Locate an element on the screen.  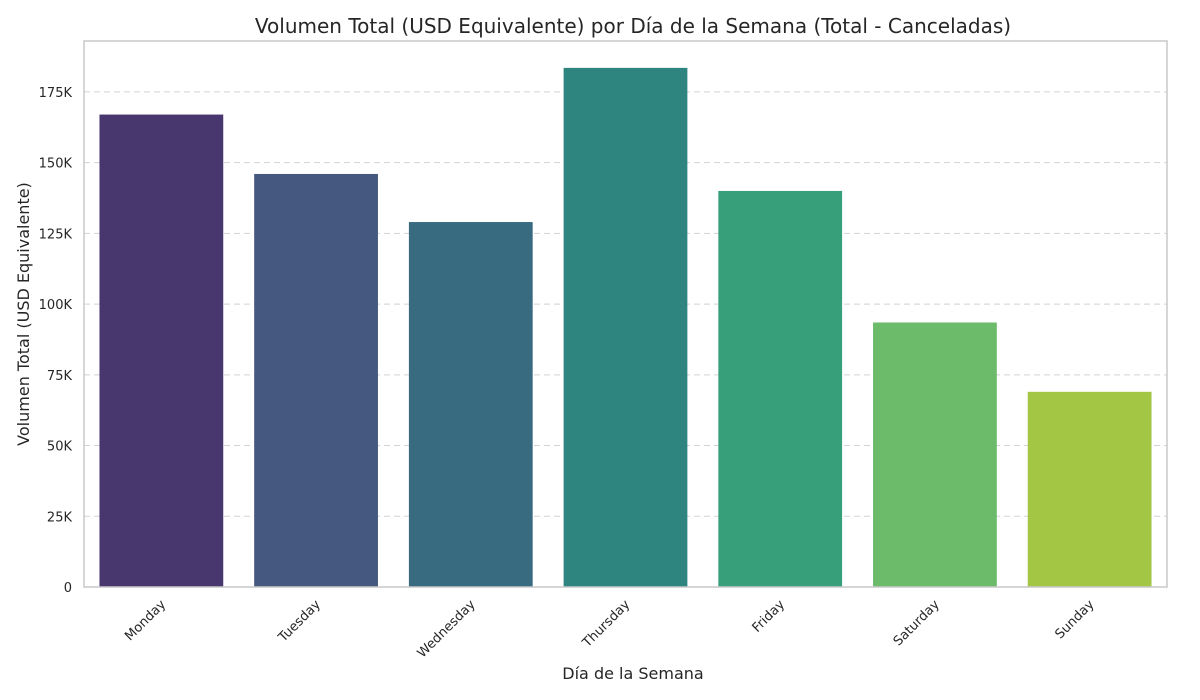
x-tick-label: Saturday is located at coordinates (917, 623).